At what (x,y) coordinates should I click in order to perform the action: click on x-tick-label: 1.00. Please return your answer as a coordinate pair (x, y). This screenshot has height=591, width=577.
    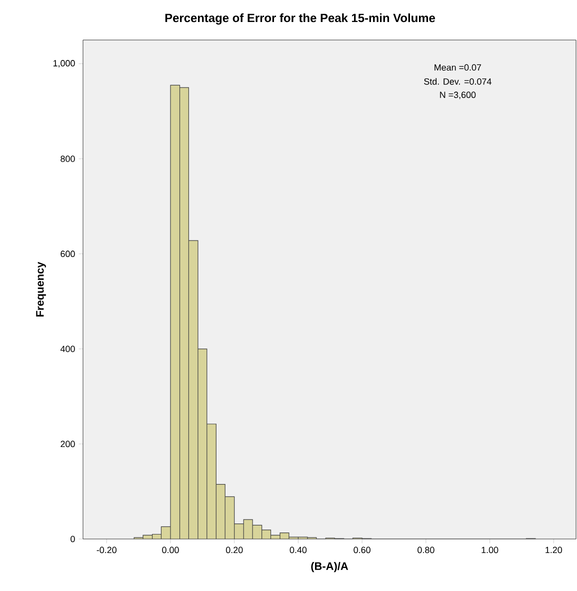
    Looking at the image, I should click on (490, 550).